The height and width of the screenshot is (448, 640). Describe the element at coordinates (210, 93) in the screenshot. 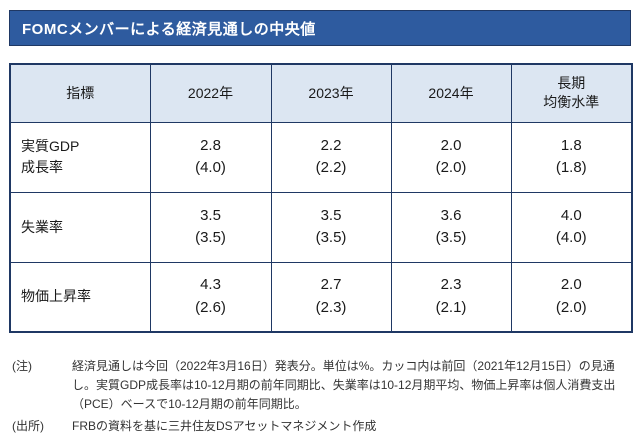

I see `column-header-2022: 2022年` at that location.